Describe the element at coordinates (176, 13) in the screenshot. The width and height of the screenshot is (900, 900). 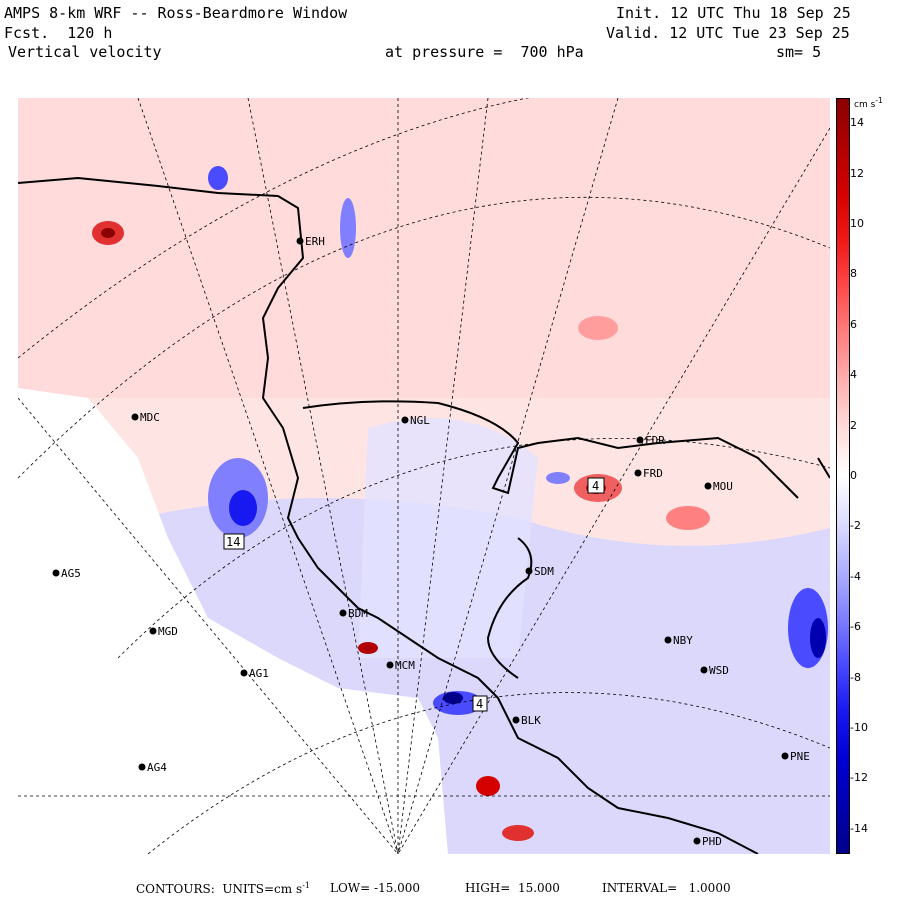
I see `map-title: AMPS 8-km WRF -- Ross-Beardmore Window` at that location.